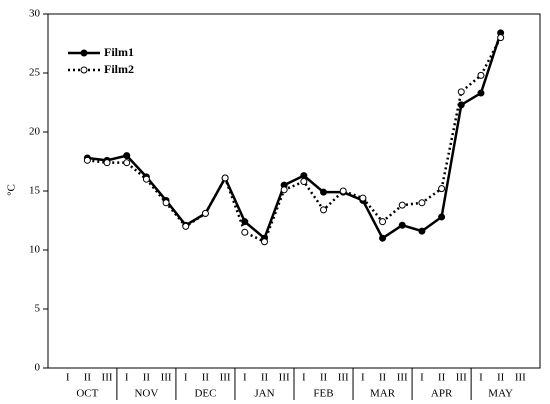 Image resolution: width=550 pixels, height=404 pixels. What do you see at coordinates (35, 191) in the screenshot?
I see `y-tick-label: 15` at bounding box center [35, 191].